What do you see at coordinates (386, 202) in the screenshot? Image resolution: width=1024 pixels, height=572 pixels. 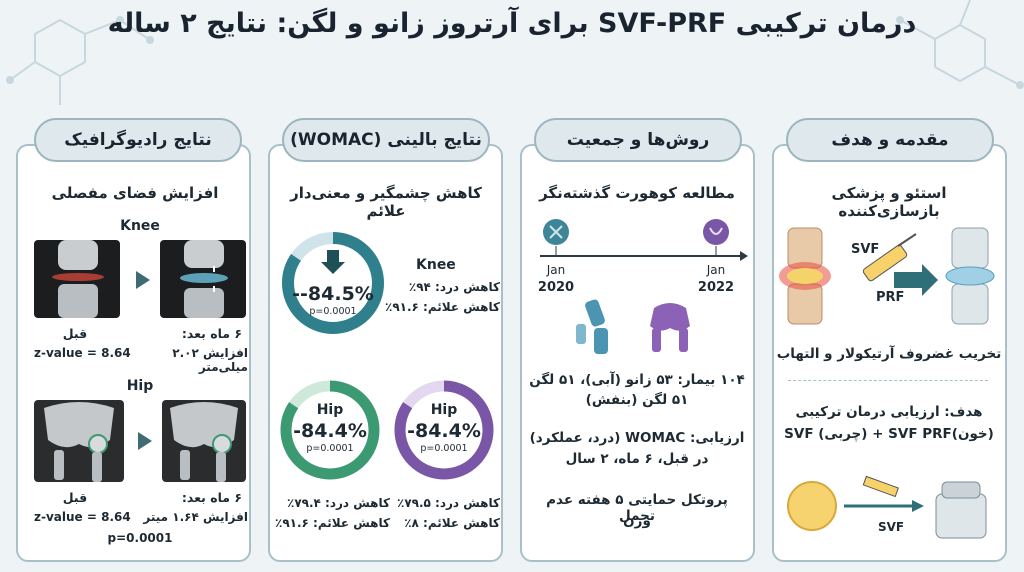 I see `clinical-heading: کاهش چشمگیر و معنی‌دار علائم` at bounding box center [386, 202].